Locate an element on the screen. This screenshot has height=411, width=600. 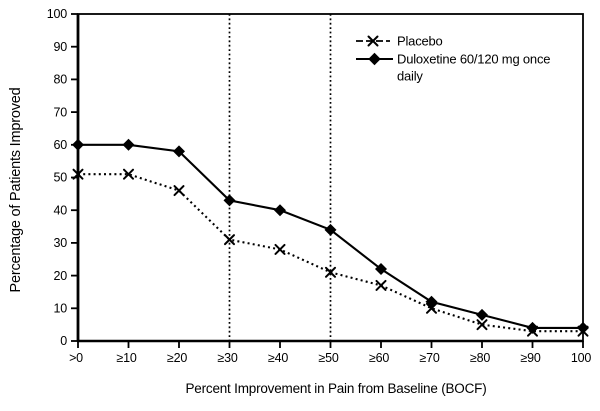
x-tick-label: ≥20 is located at coordinates (177, 358).